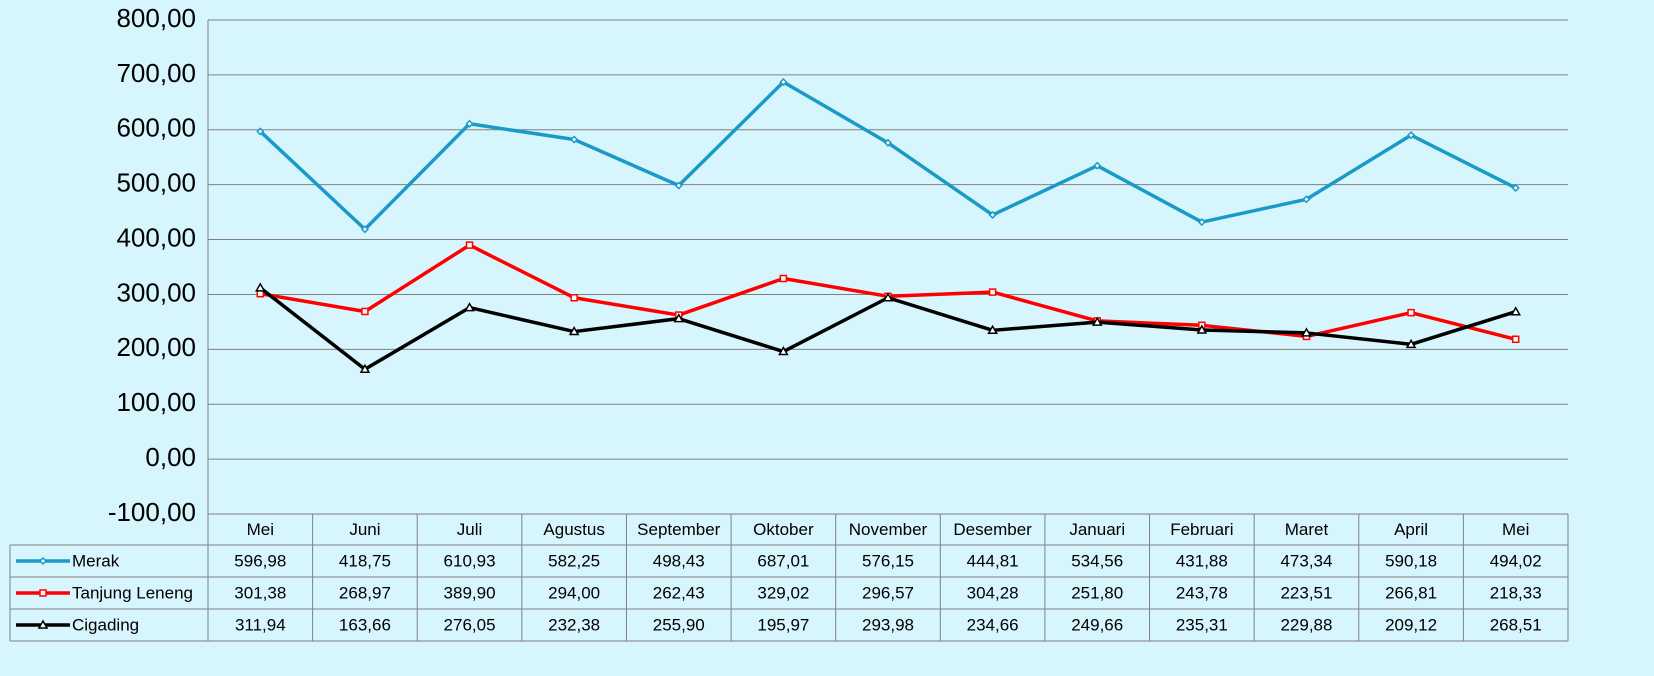 The width and height of the screenshot is (1654, 676). What do you see at coordinates (156, 128) in the screenshot?
I see `y-tick-label: 600,00` at bounding box center [156, 128].